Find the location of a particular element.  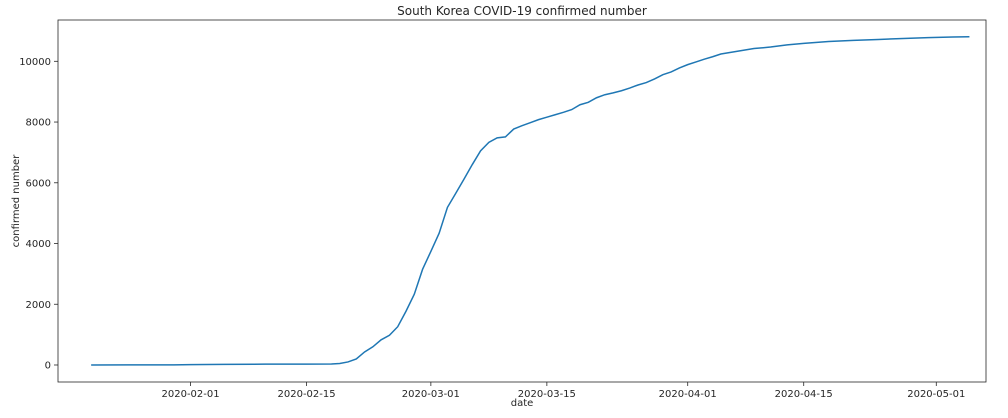

y-tick-label: 6000 is located at coordinates (38, 183).